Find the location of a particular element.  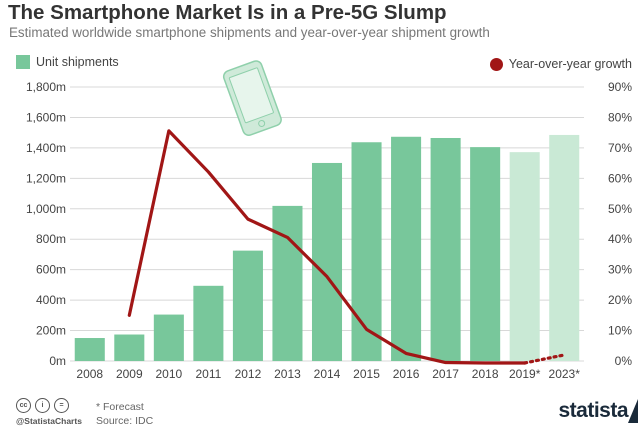

y-right-tick-label: 80% is located at coordinates (620, 117).